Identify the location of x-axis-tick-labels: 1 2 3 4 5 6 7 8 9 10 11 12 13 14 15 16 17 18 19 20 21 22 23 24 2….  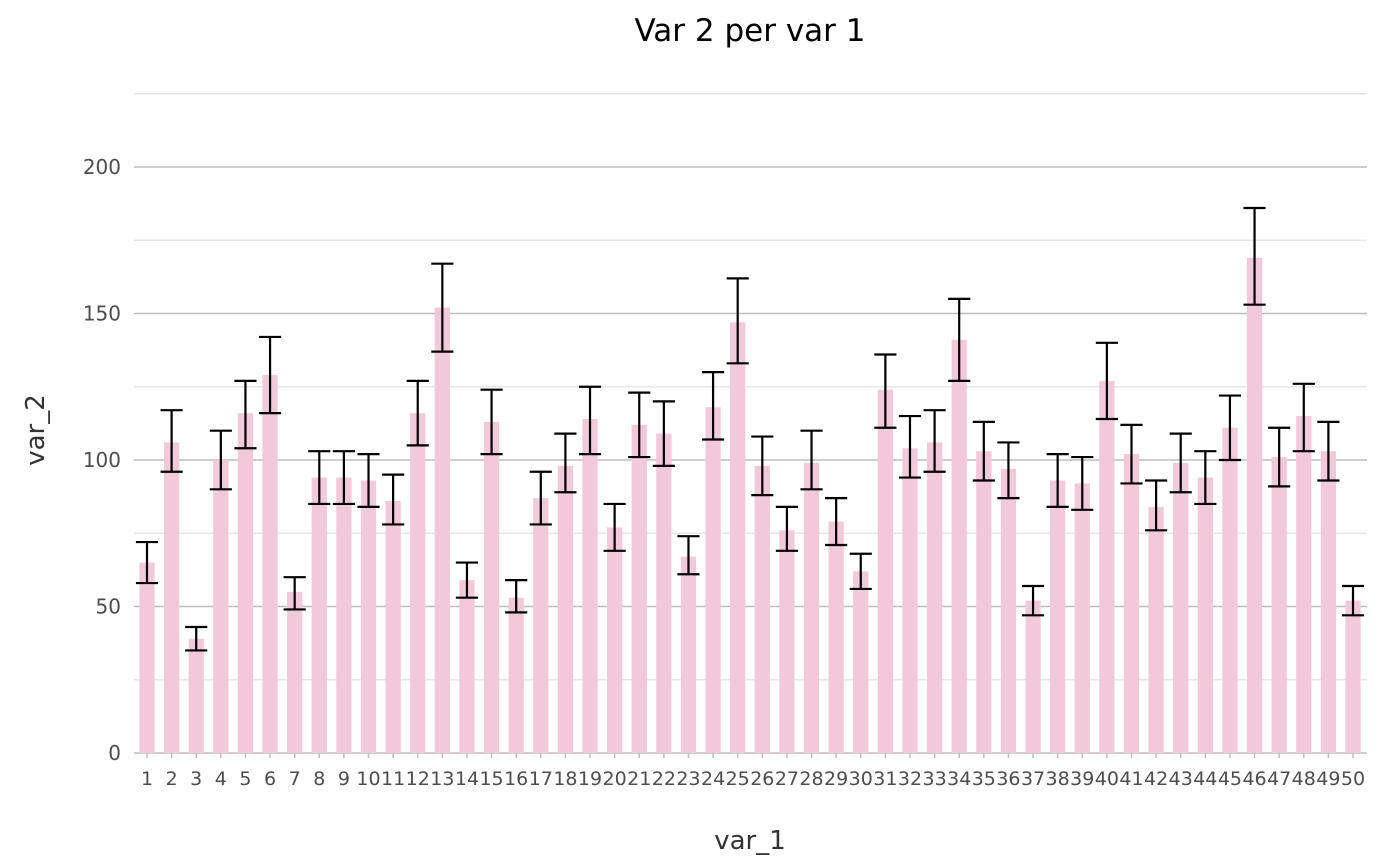
(753, 779).